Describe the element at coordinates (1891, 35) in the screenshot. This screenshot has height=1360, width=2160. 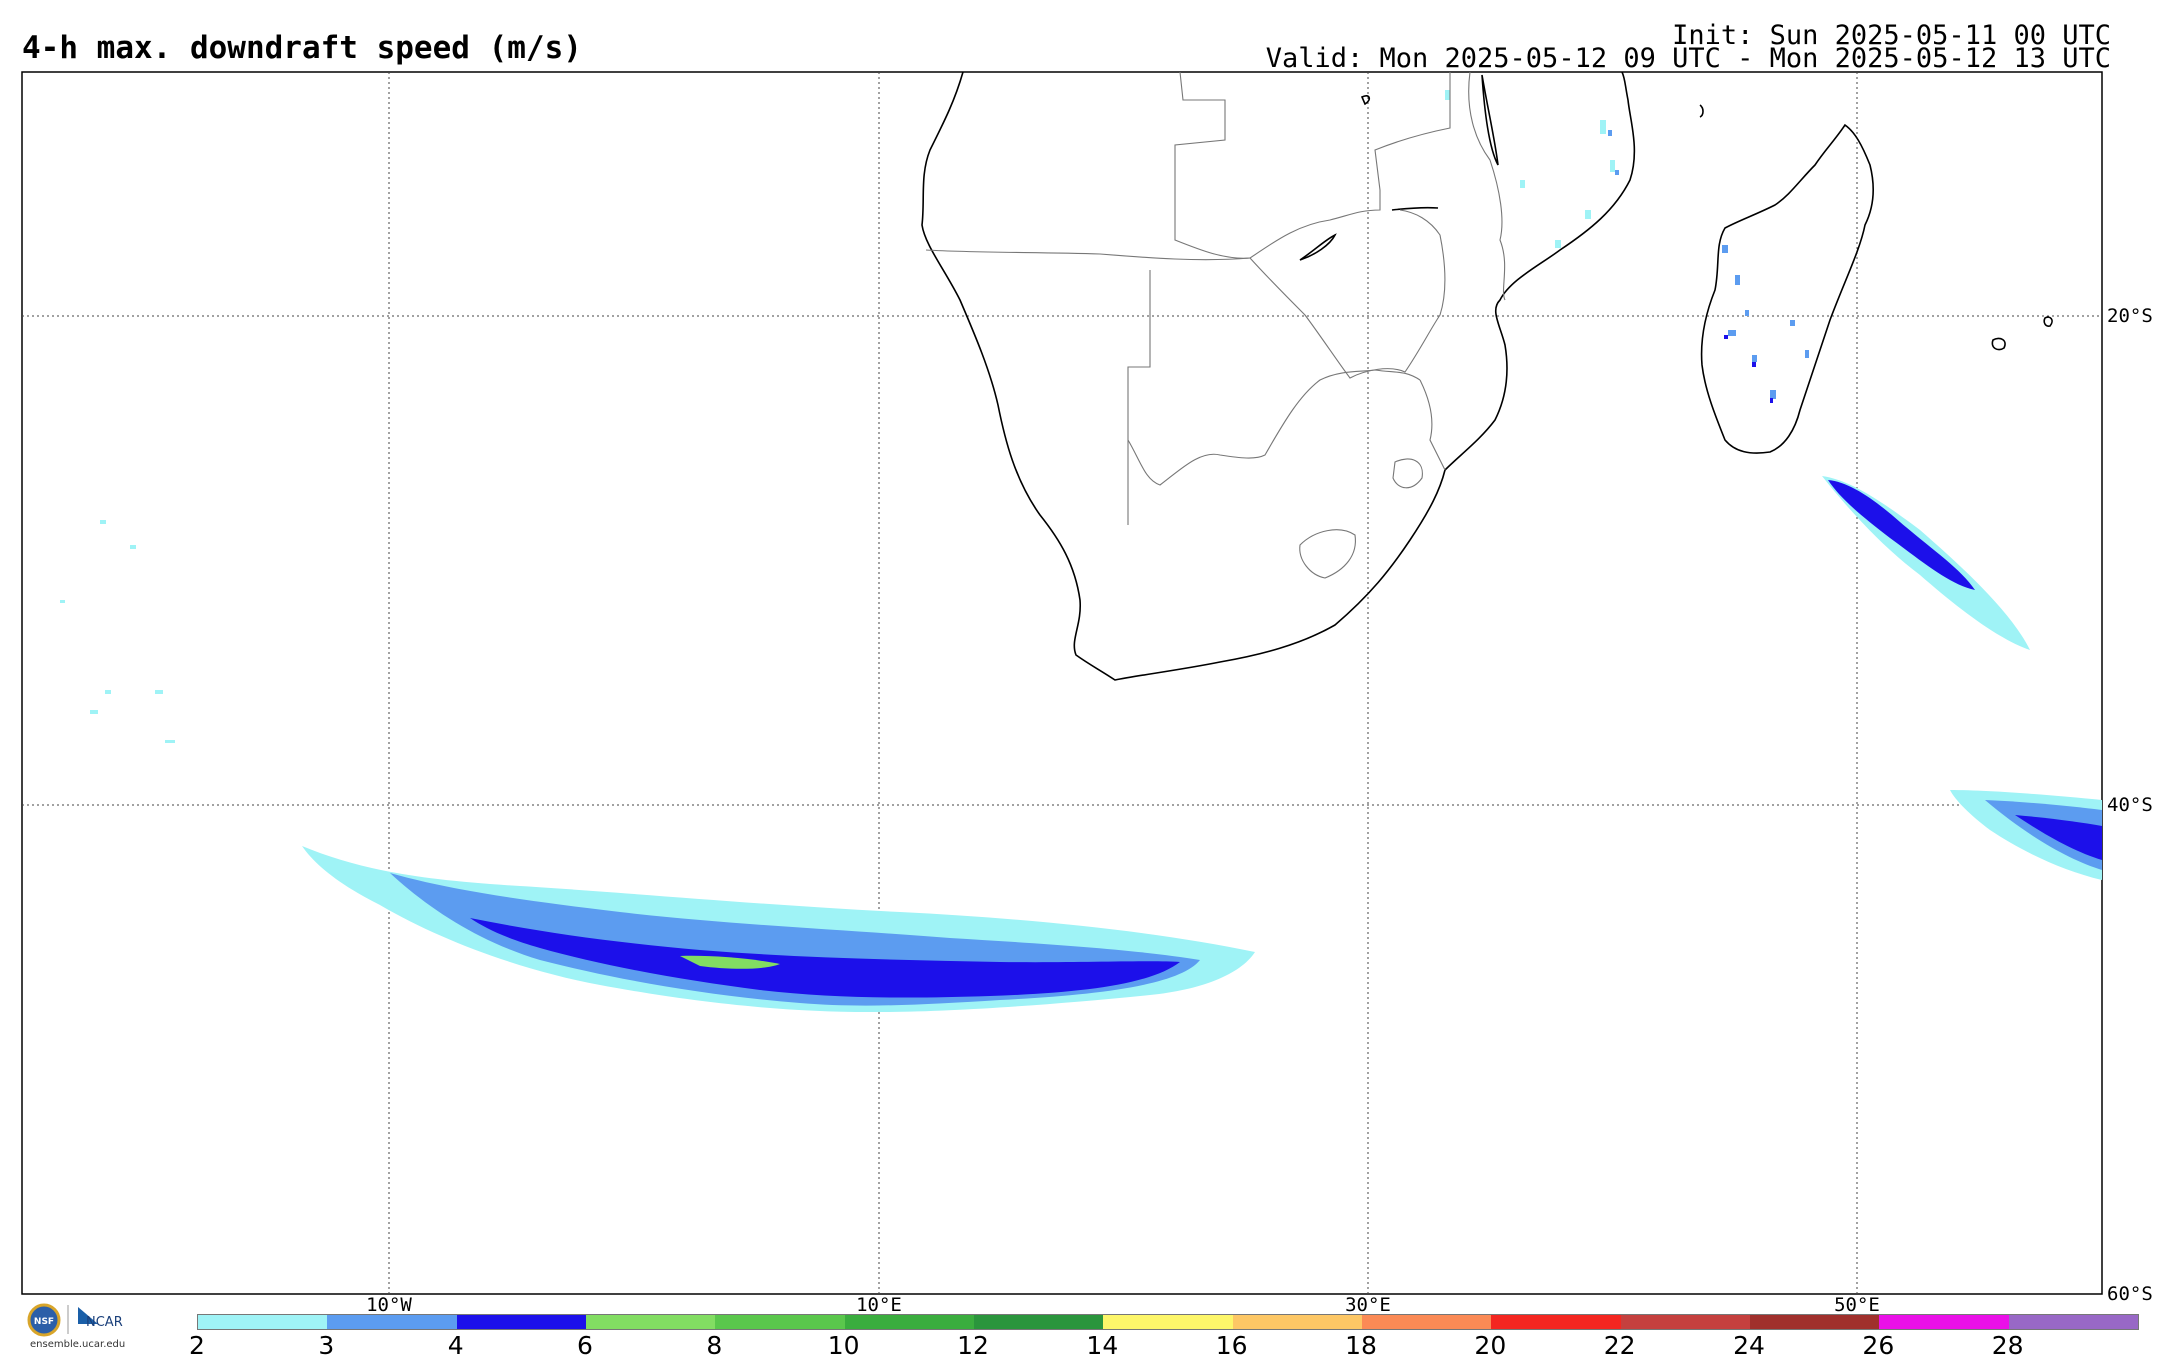
I see `init-time: Init: Sun 2025-05-11 00 UTC` at that location.